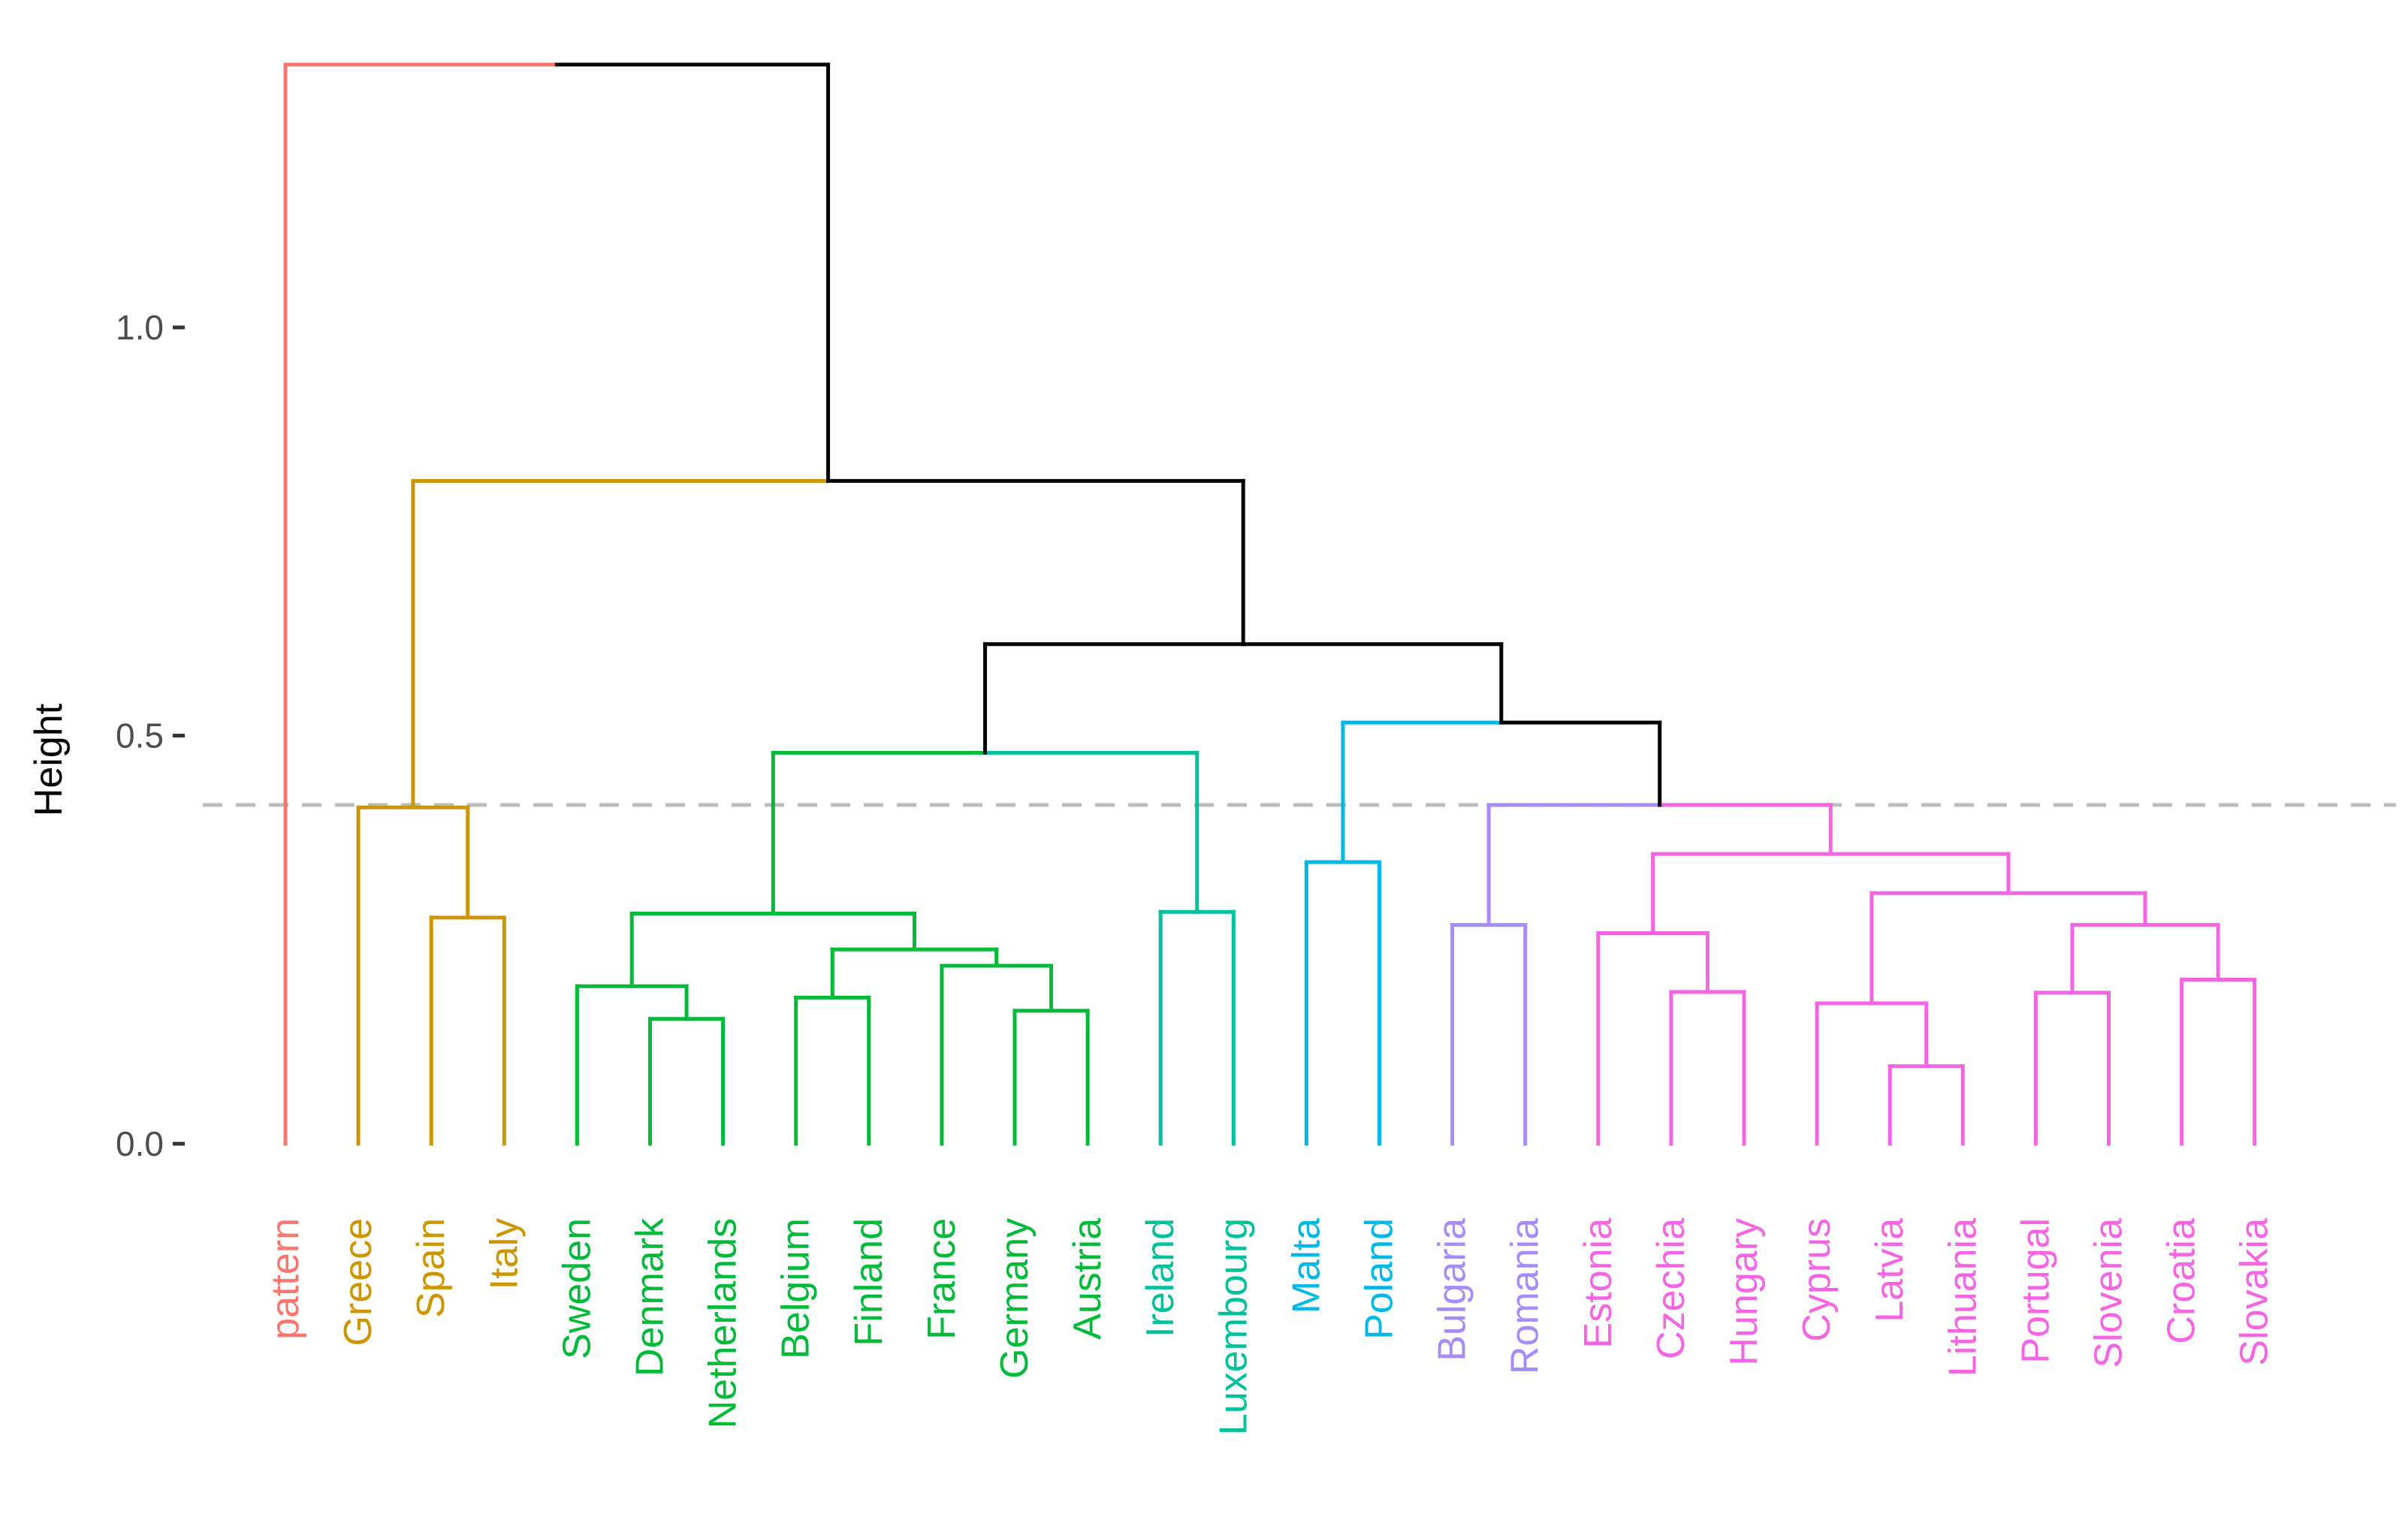  What do you see at coordinates (1015, 1298) in the screenshot?
I see `leaf-label: Germany` at bounding box center [1015, 1298].